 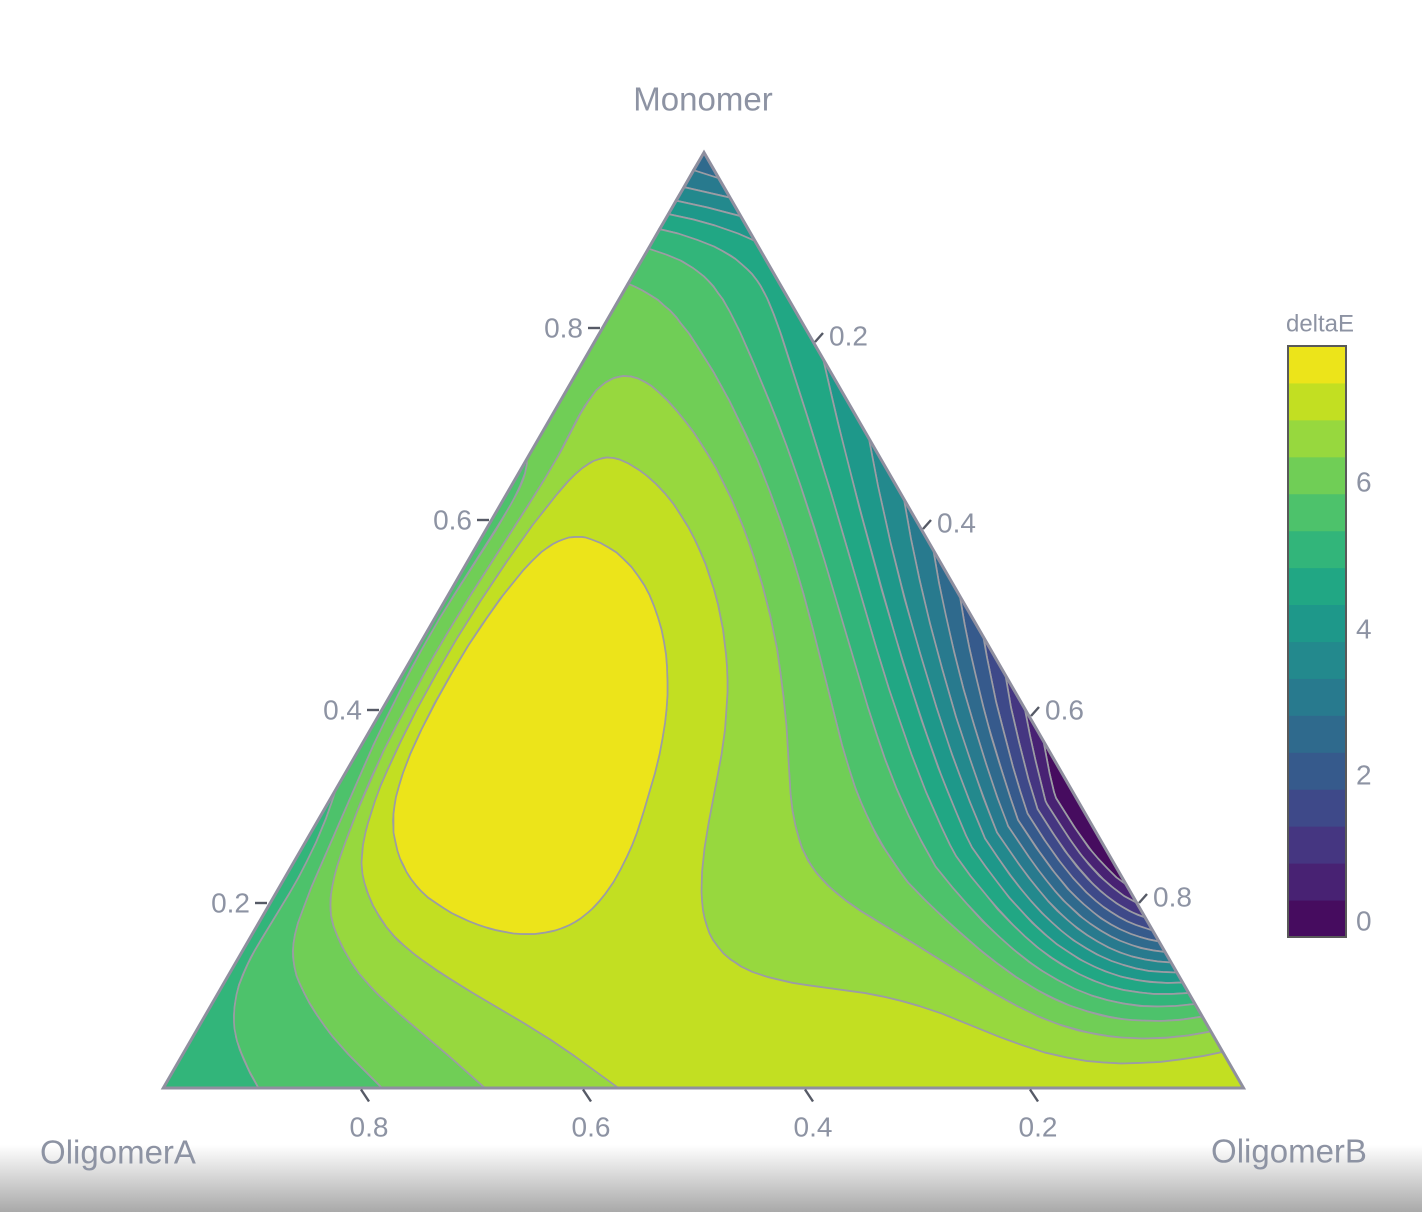 I want to click on svg-text: OligomerA, so click(x=118, y=1152).